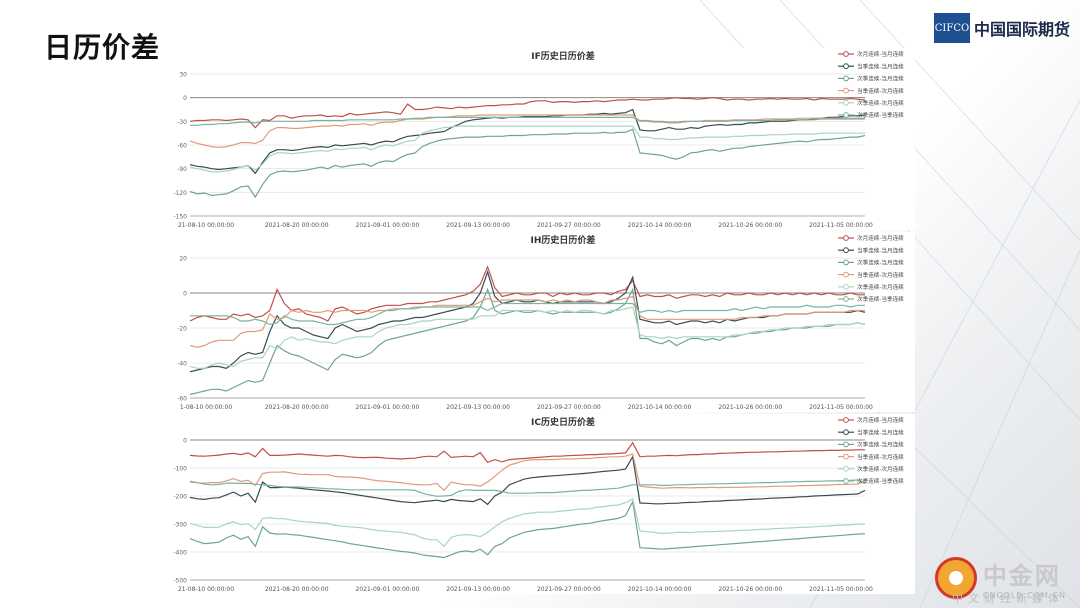 The height and width of the screenshot is (608, 1080). Describe the element at coordinates (563, 240) in the screenshot. I see `chart-title: IH历史日历价差` at that location.